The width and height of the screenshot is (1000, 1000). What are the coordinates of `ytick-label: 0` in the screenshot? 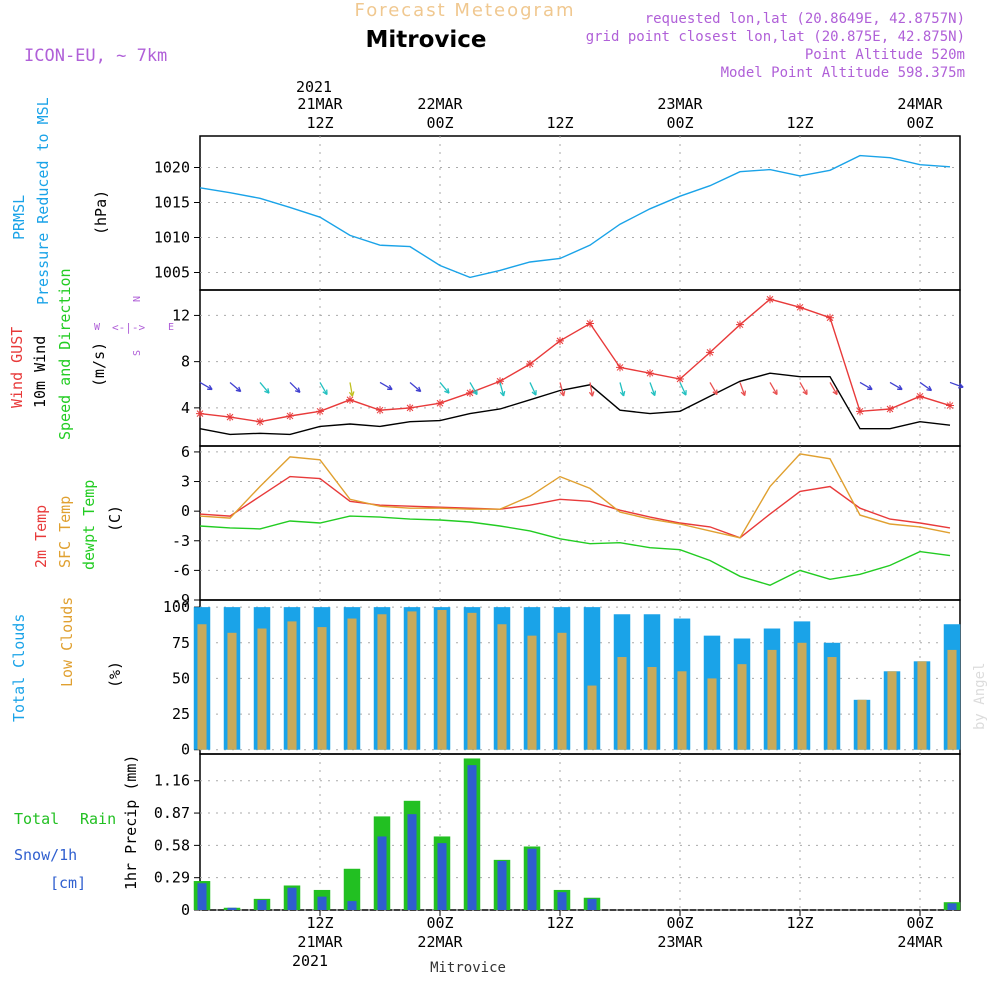 It's located at (185, 750).